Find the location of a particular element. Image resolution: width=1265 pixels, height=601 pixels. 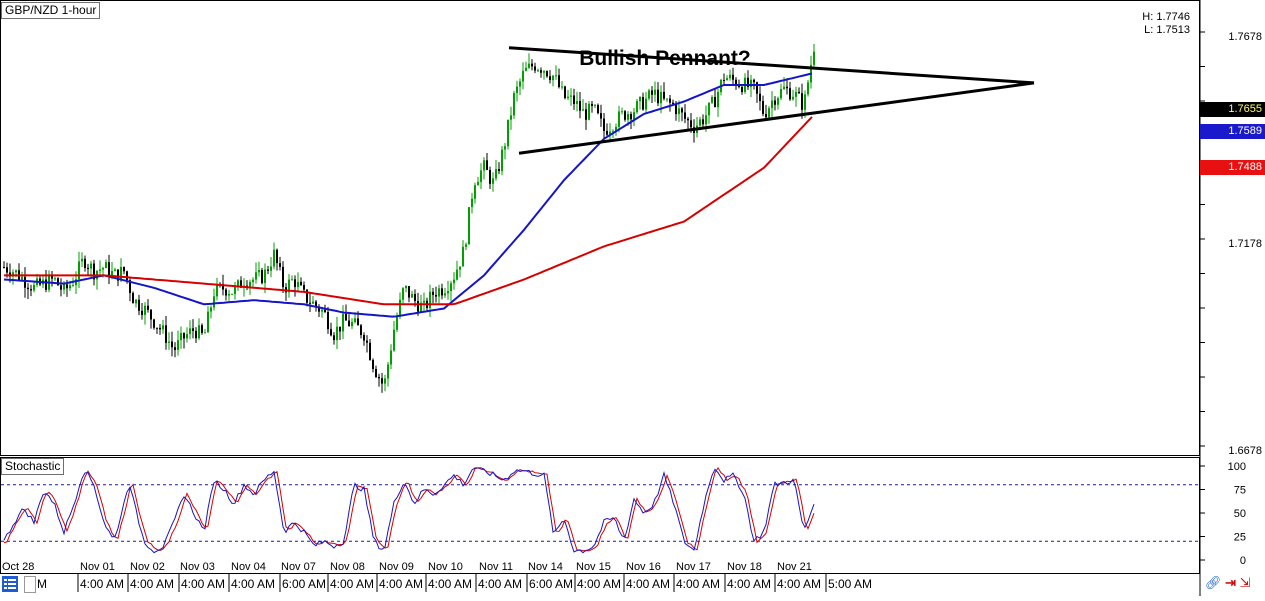

trendline-lower is located at coordinates (776, 118).